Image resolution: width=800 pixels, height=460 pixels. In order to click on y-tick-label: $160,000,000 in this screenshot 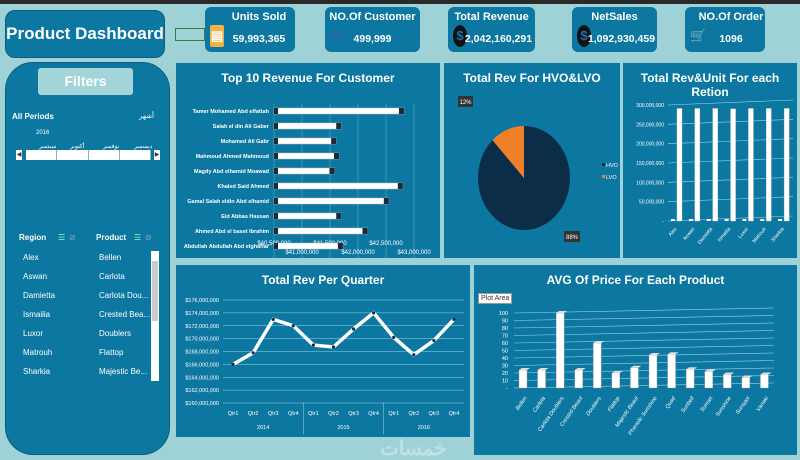, I will do `click(202, 404)`.